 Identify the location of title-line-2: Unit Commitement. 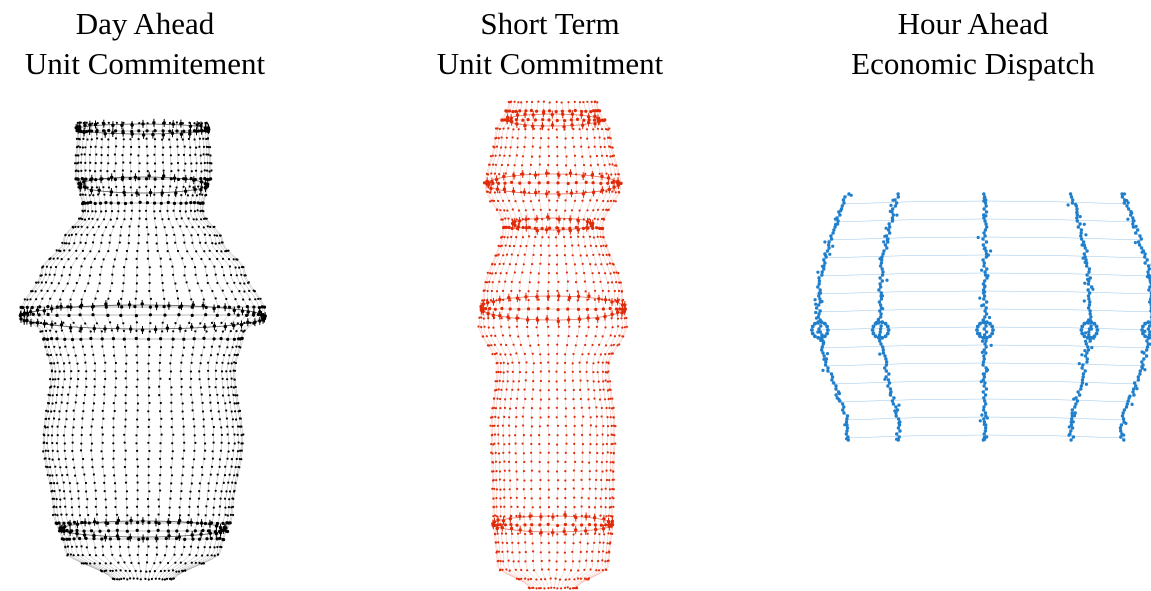
(145, 63).